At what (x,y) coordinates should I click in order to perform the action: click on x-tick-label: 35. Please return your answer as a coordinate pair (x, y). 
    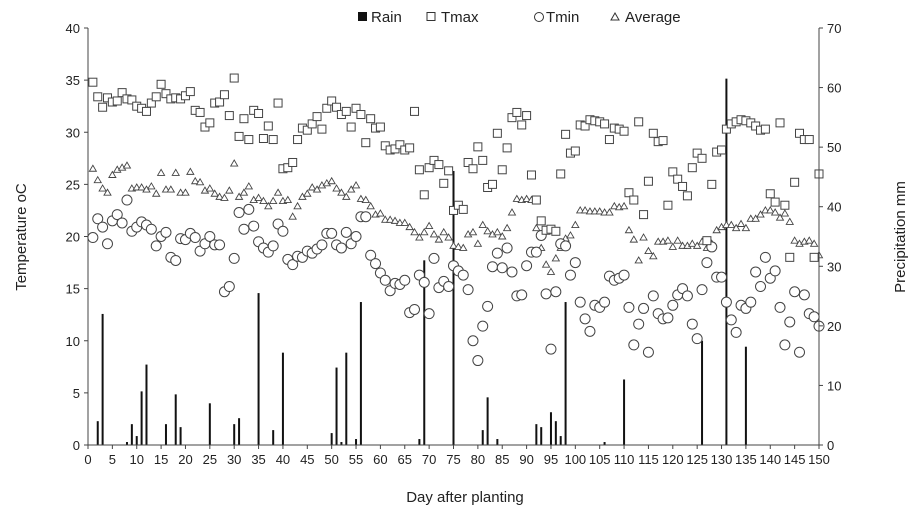
    Looking at the image, I should click on (258, 459).